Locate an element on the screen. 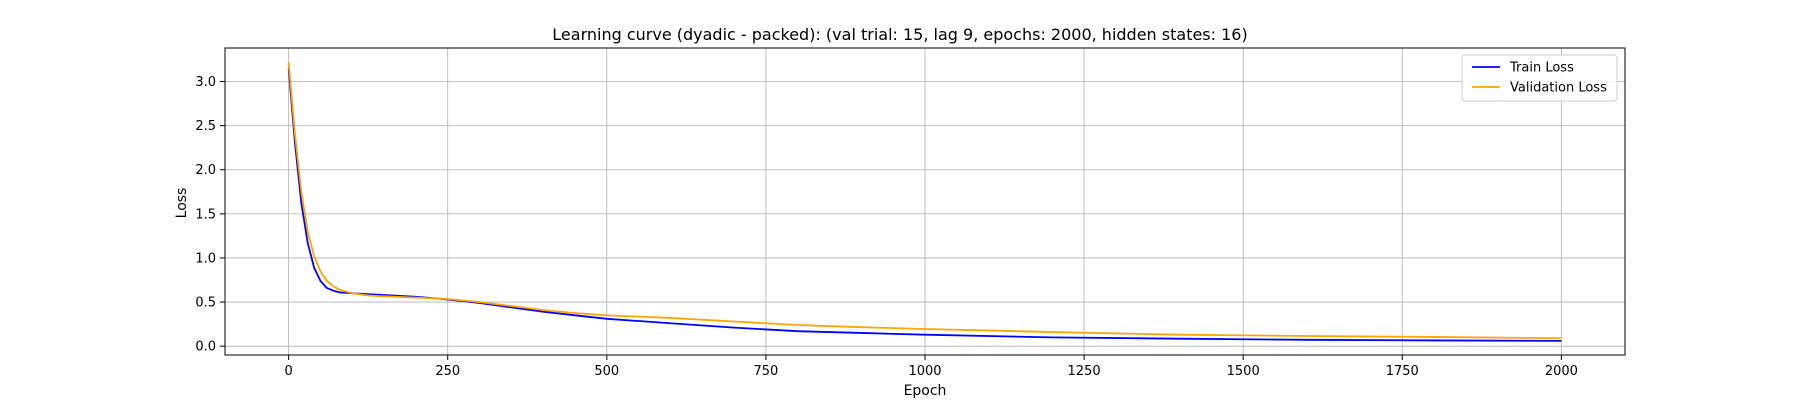  legend-label-train-loss: Train Loss is located at coordinates (1541, 68).